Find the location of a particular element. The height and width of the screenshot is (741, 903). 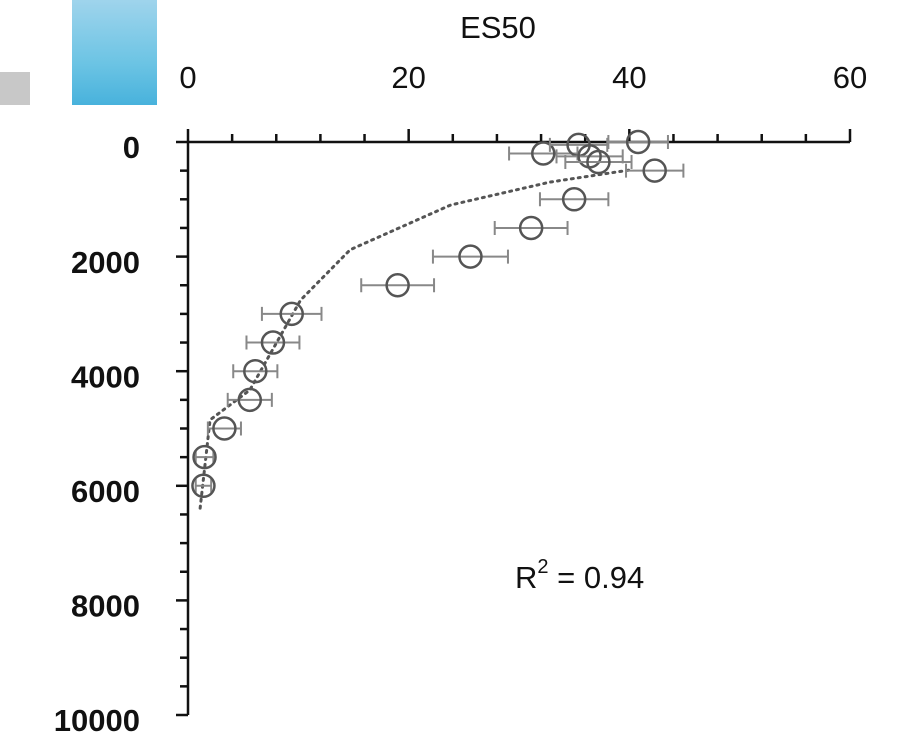

y-tick-label: 8000 is located at coordinates (105, 606).